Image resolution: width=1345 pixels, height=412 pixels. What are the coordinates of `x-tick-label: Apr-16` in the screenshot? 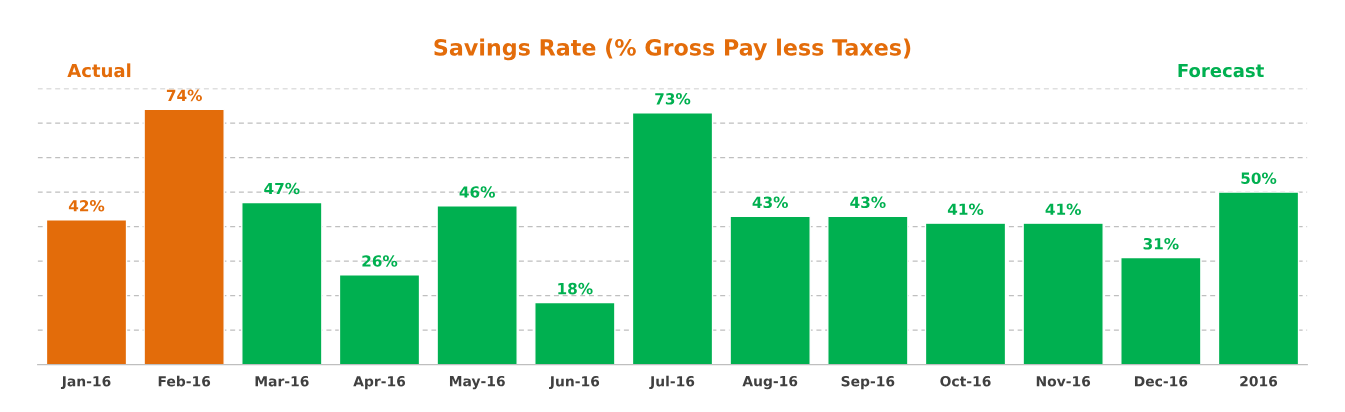 It's located at (379, 382).